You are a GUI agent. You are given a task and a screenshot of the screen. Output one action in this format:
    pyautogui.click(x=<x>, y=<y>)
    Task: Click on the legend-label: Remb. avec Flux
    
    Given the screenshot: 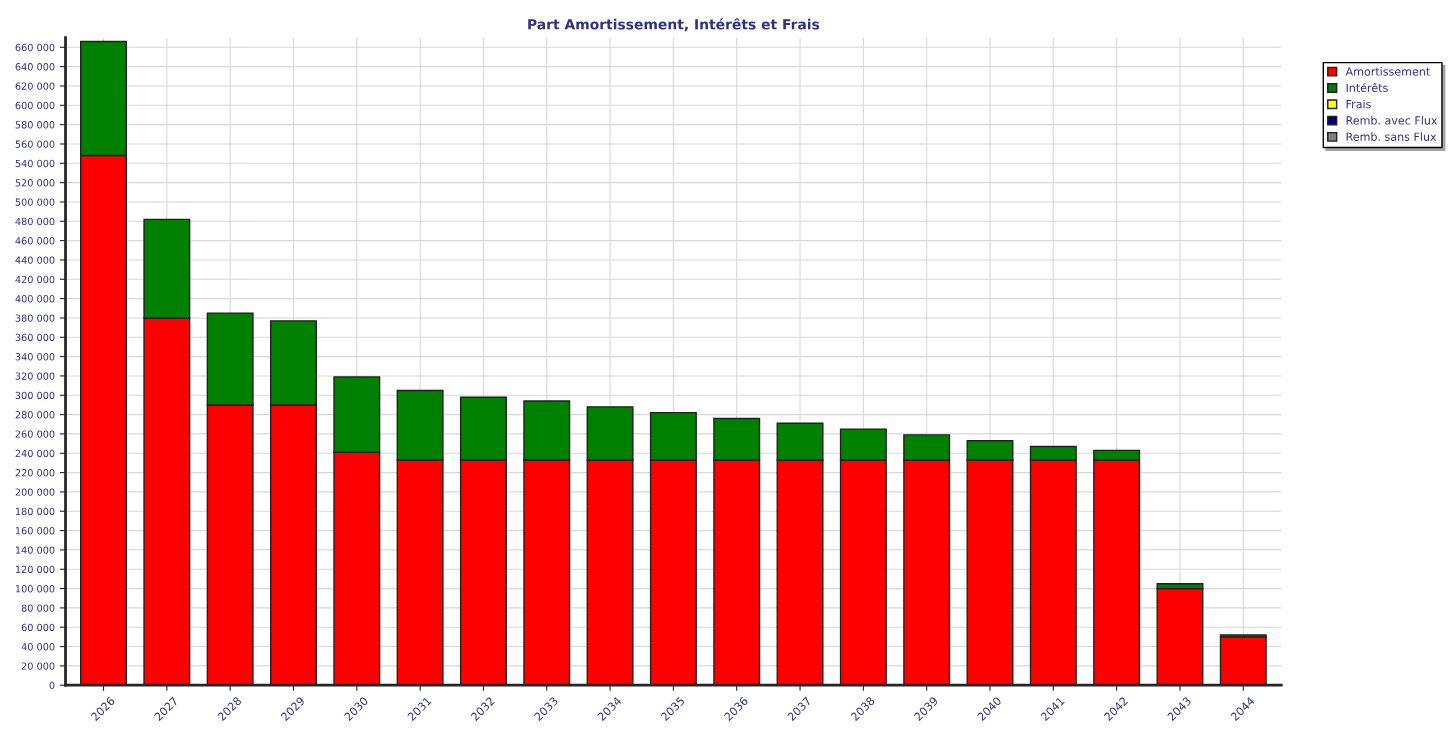 What is the action you would take?
    pyautogui.click(x=1392, y=120)
    